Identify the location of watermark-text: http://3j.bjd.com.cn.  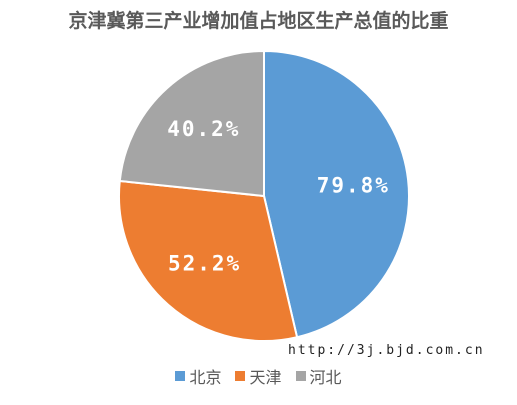
(386, 350).